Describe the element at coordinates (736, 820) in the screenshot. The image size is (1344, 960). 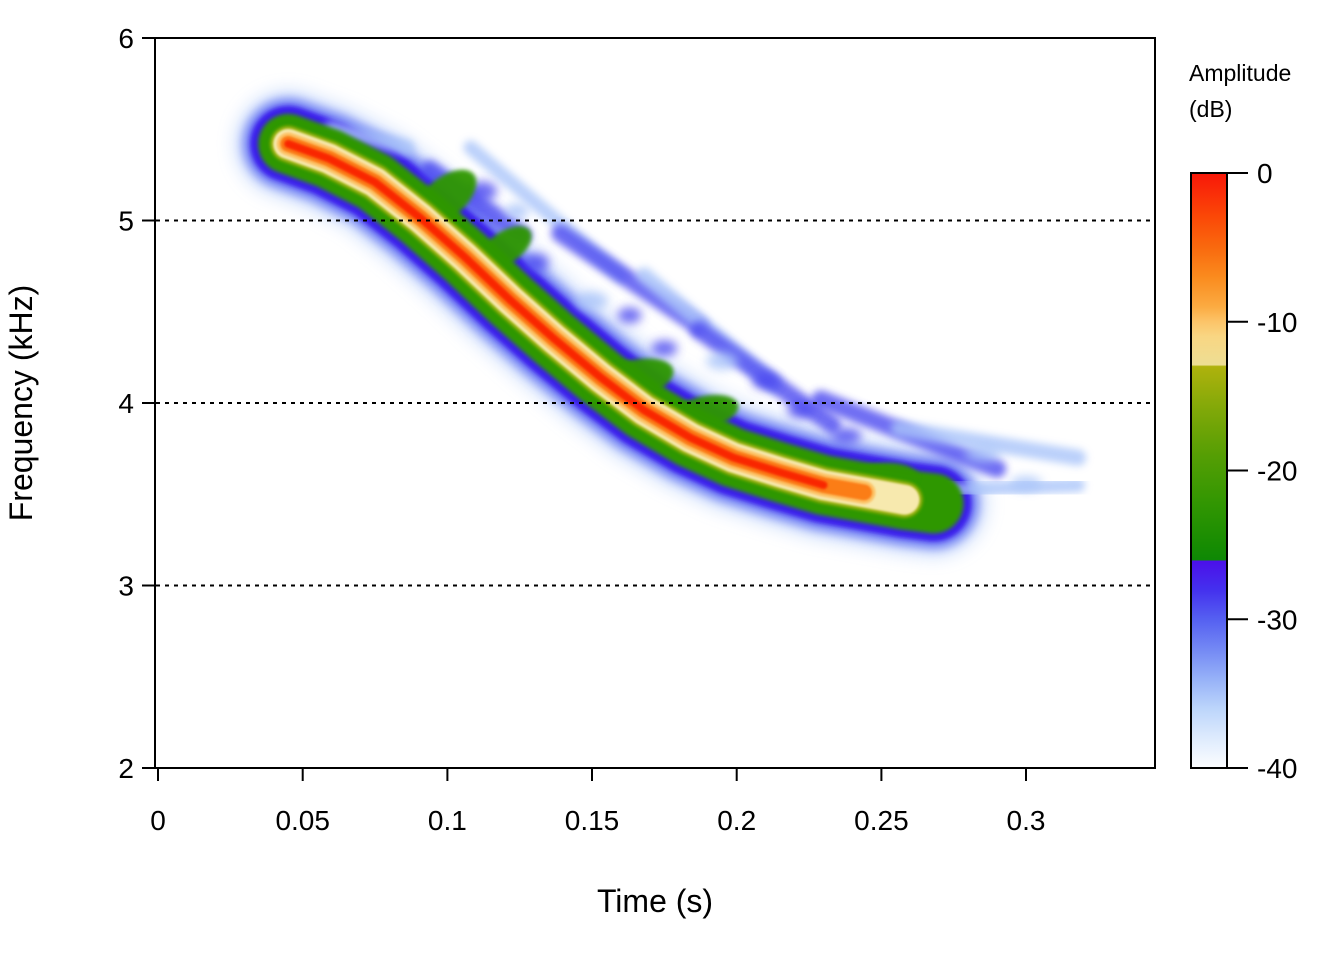
I see `x-tick-label: 0.2` at that location.